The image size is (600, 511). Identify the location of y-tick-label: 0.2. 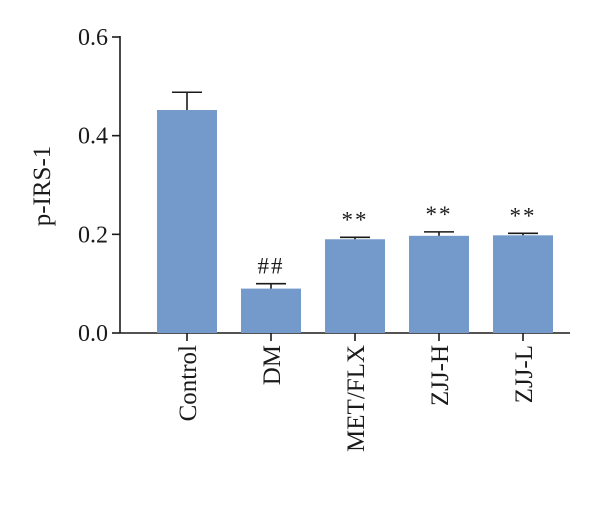
(93, 235).